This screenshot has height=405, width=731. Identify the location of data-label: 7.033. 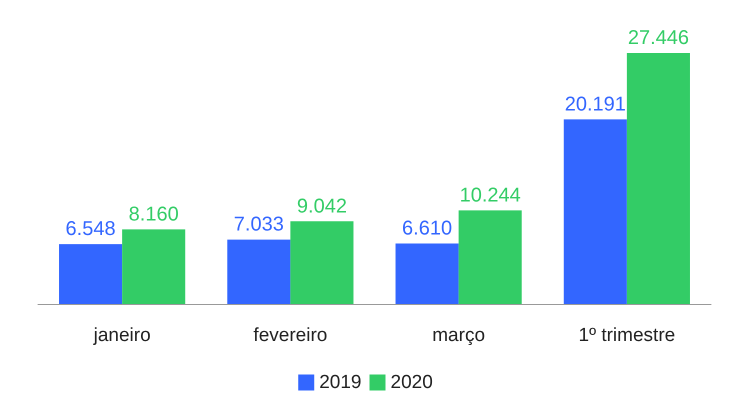
(259, 225).